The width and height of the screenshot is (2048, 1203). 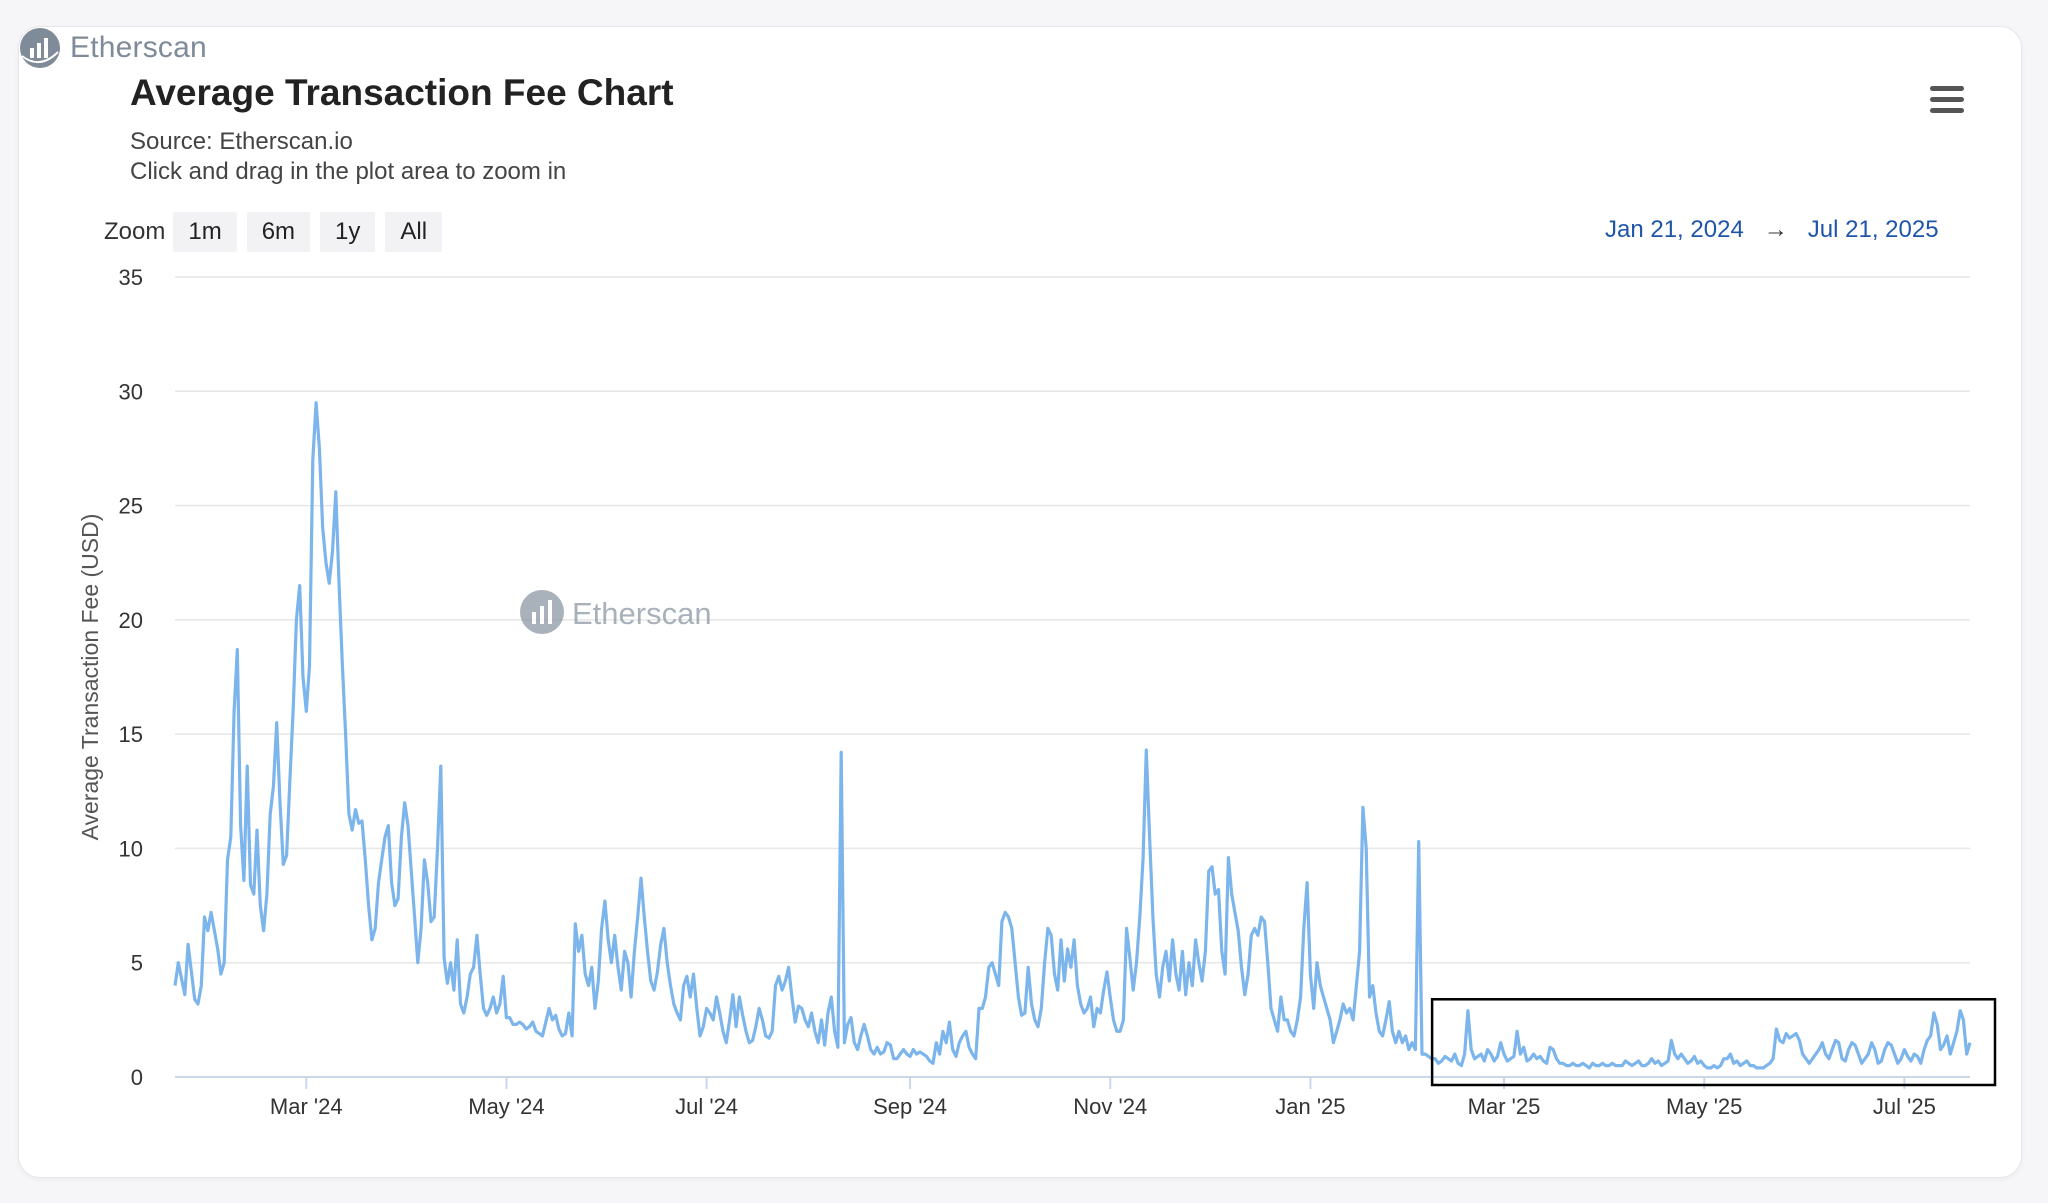 What do you see at coordinates (1947, 101) in the screenshot?
I see `hamburger-menu-icon` at bounding box center [1947, 101].